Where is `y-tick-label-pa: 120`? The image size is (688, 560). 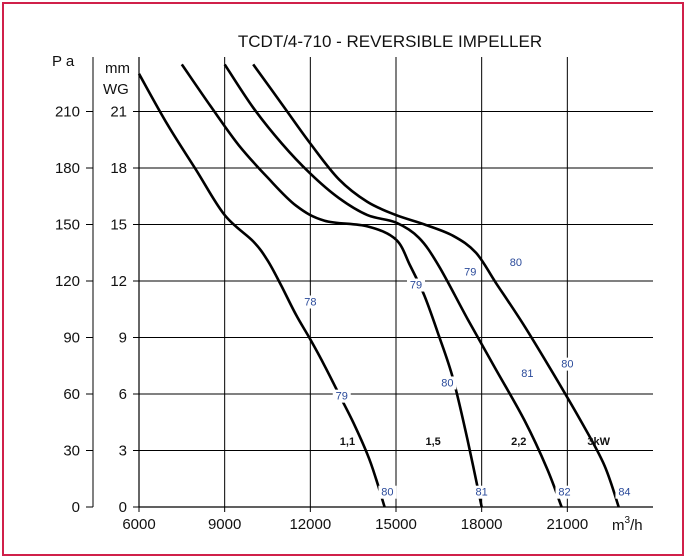 y-tick-label-pa: 120 is located at coordinates (67, 281).